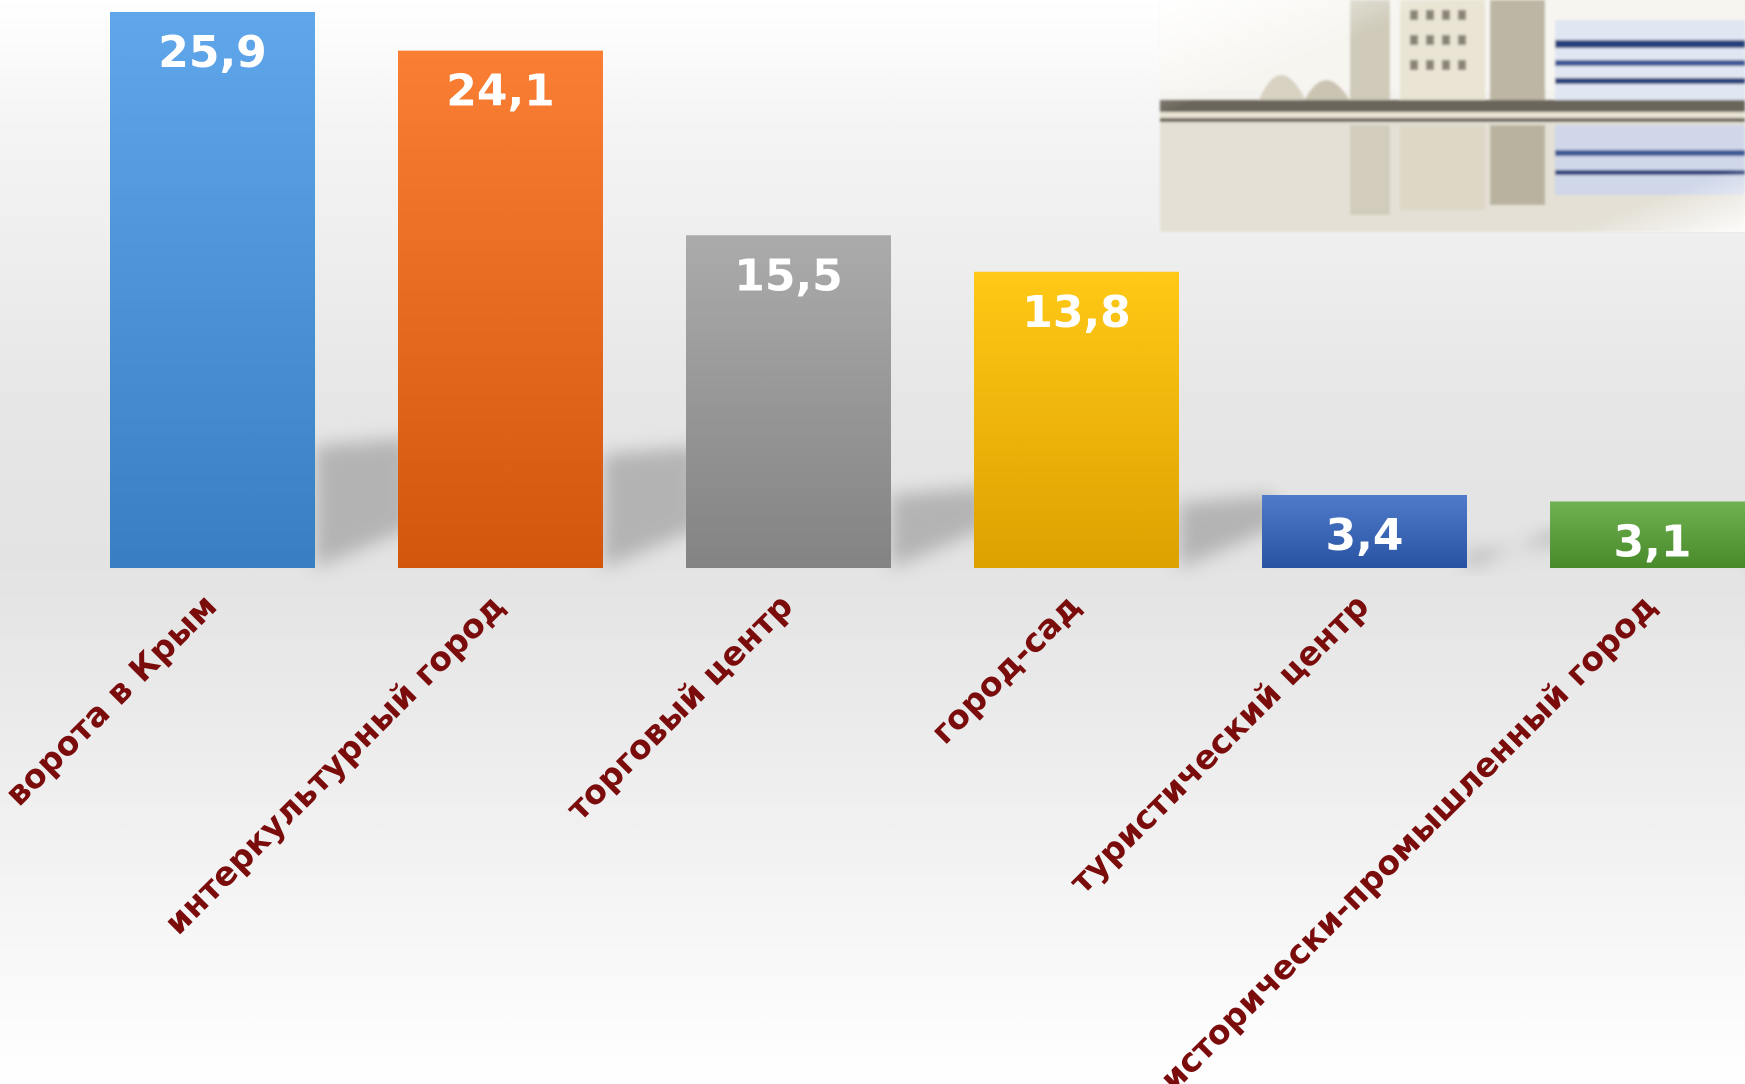 The width and height of the screenshot is (1745, 1084). I want to click on category-label: торговый центр, so click(679, 707).